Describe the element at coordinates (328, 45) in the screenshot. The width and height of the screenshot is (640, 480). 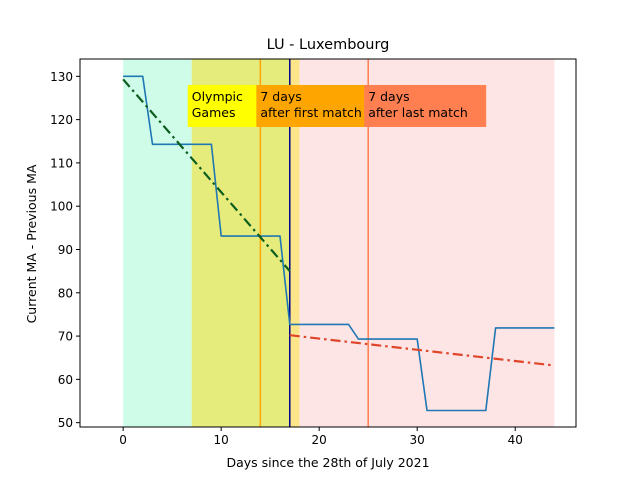
I see `chart-title: LU - Luxembourg` at that location.